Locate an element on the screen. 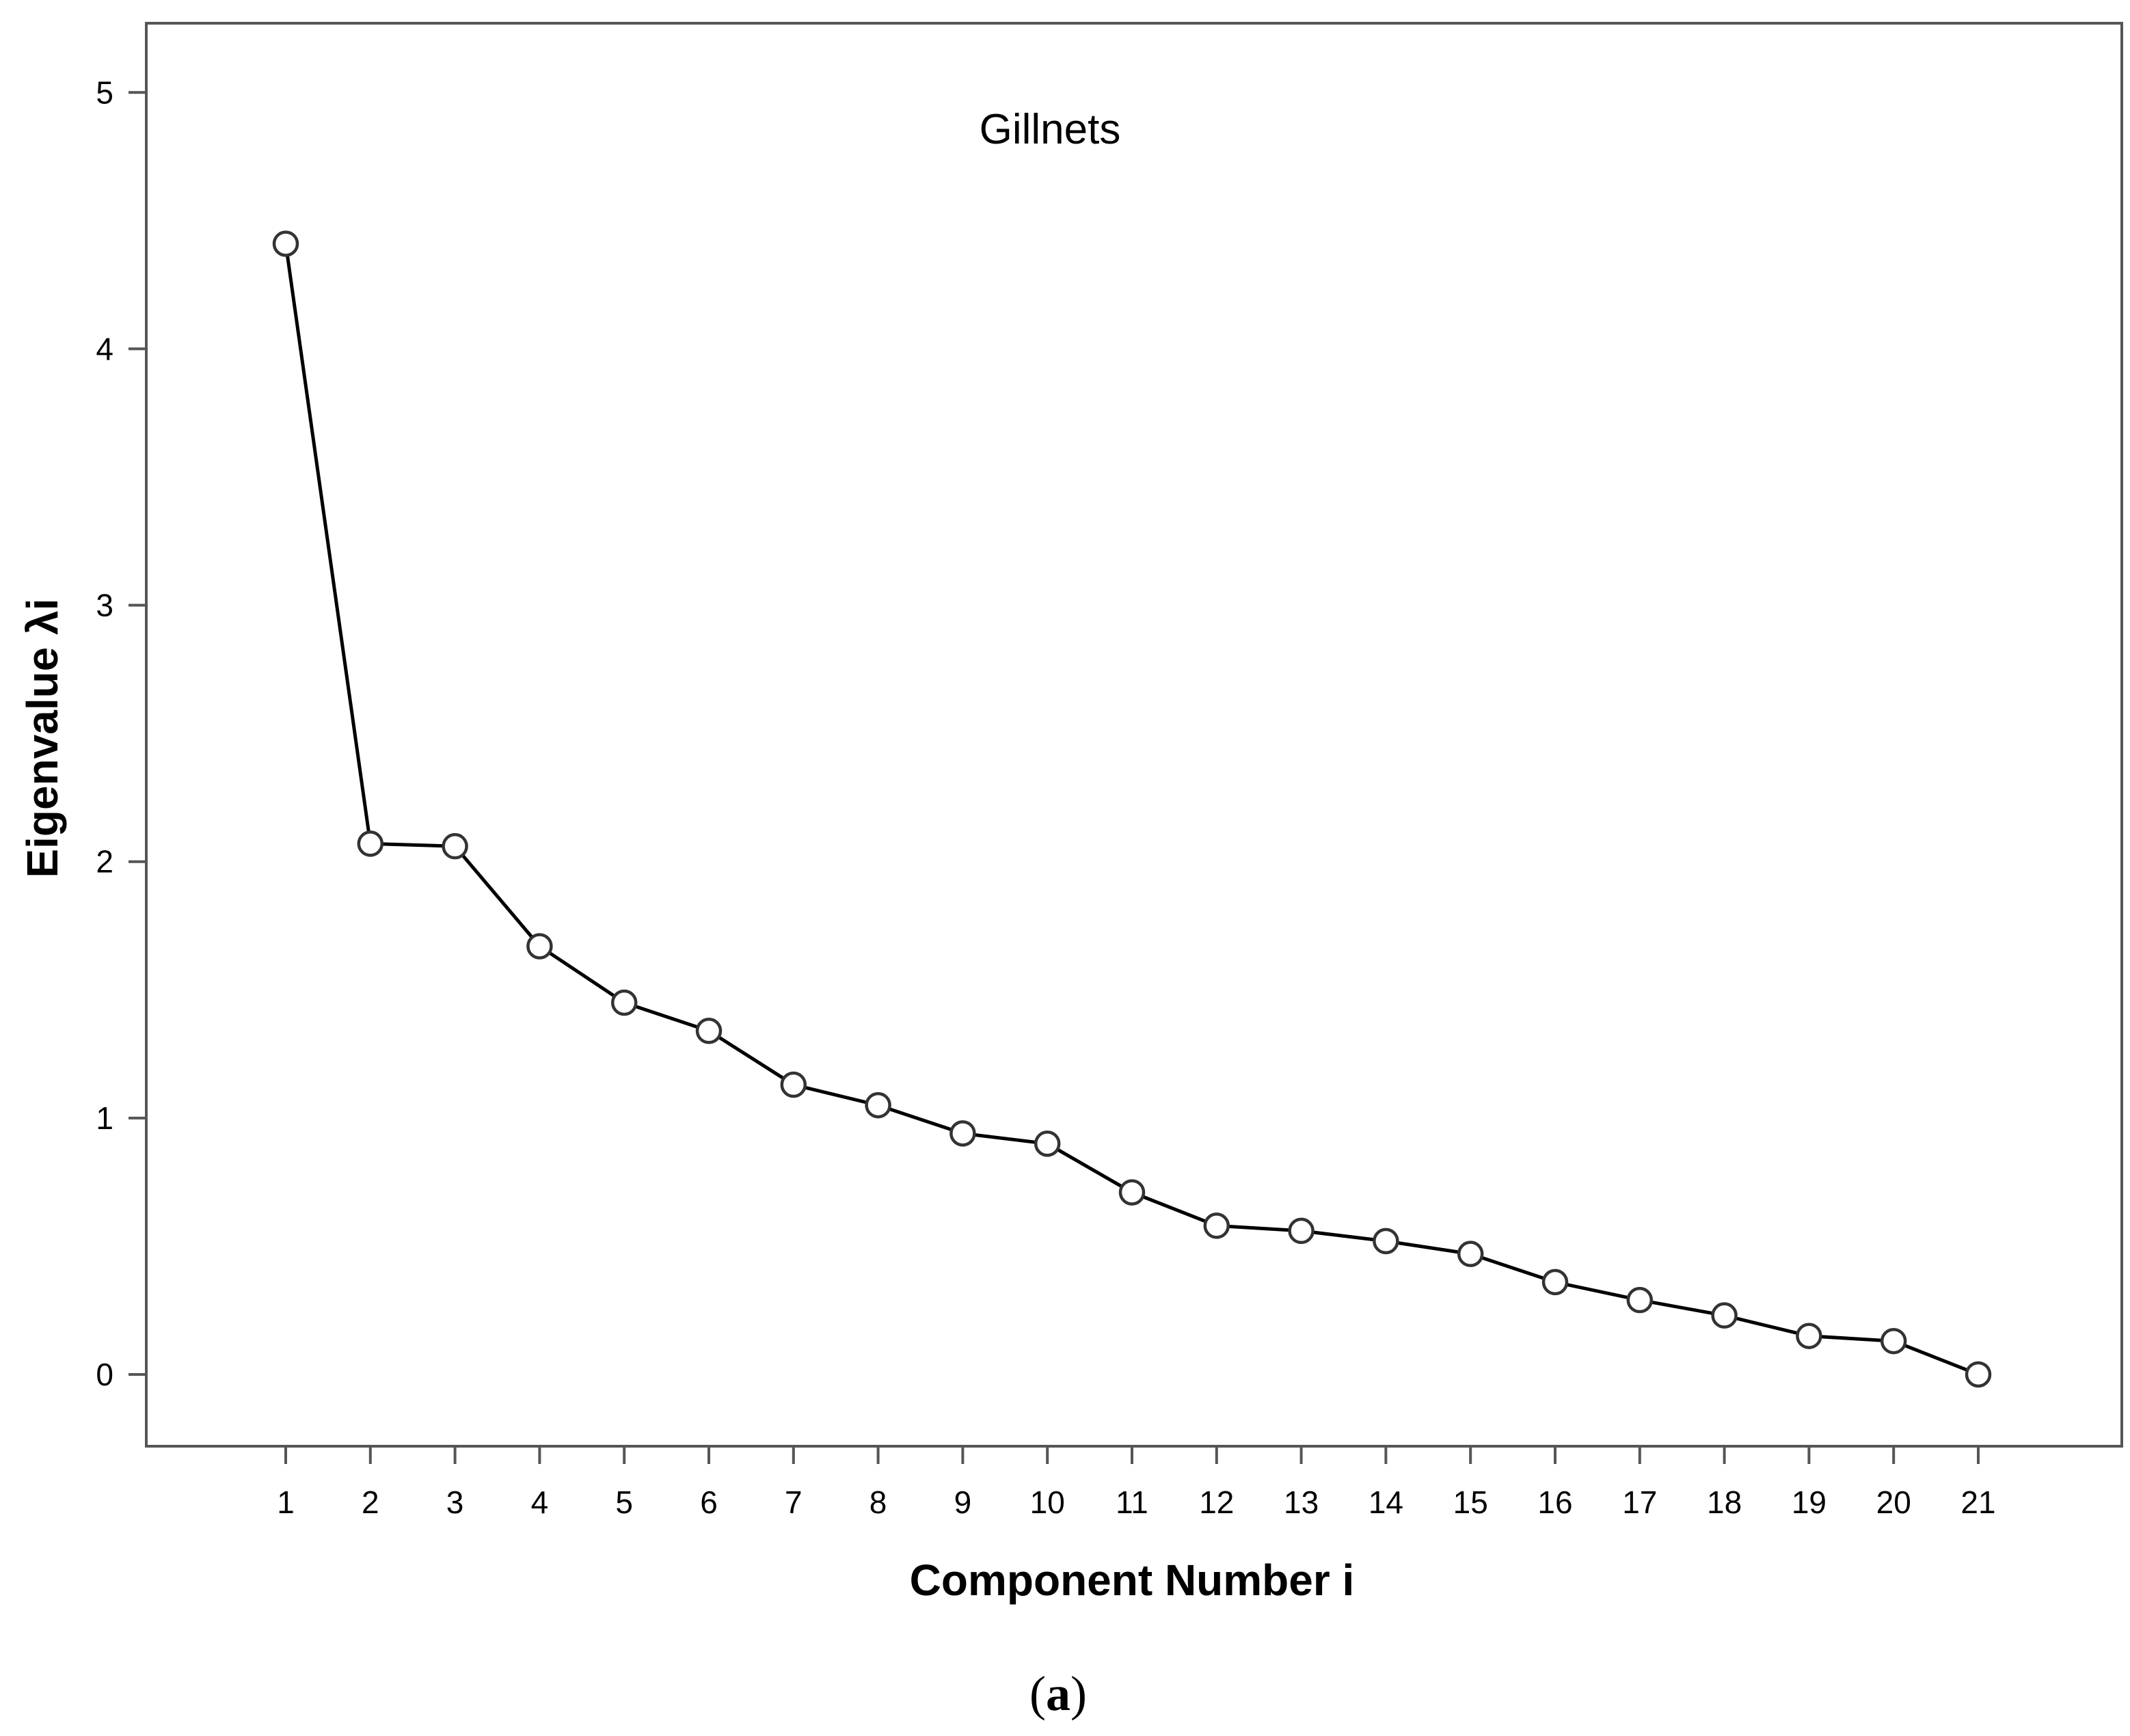 The height and width of the screenshot is (1736, 2130). x-tick-label: 7 is located at coordinates (794, 1502).